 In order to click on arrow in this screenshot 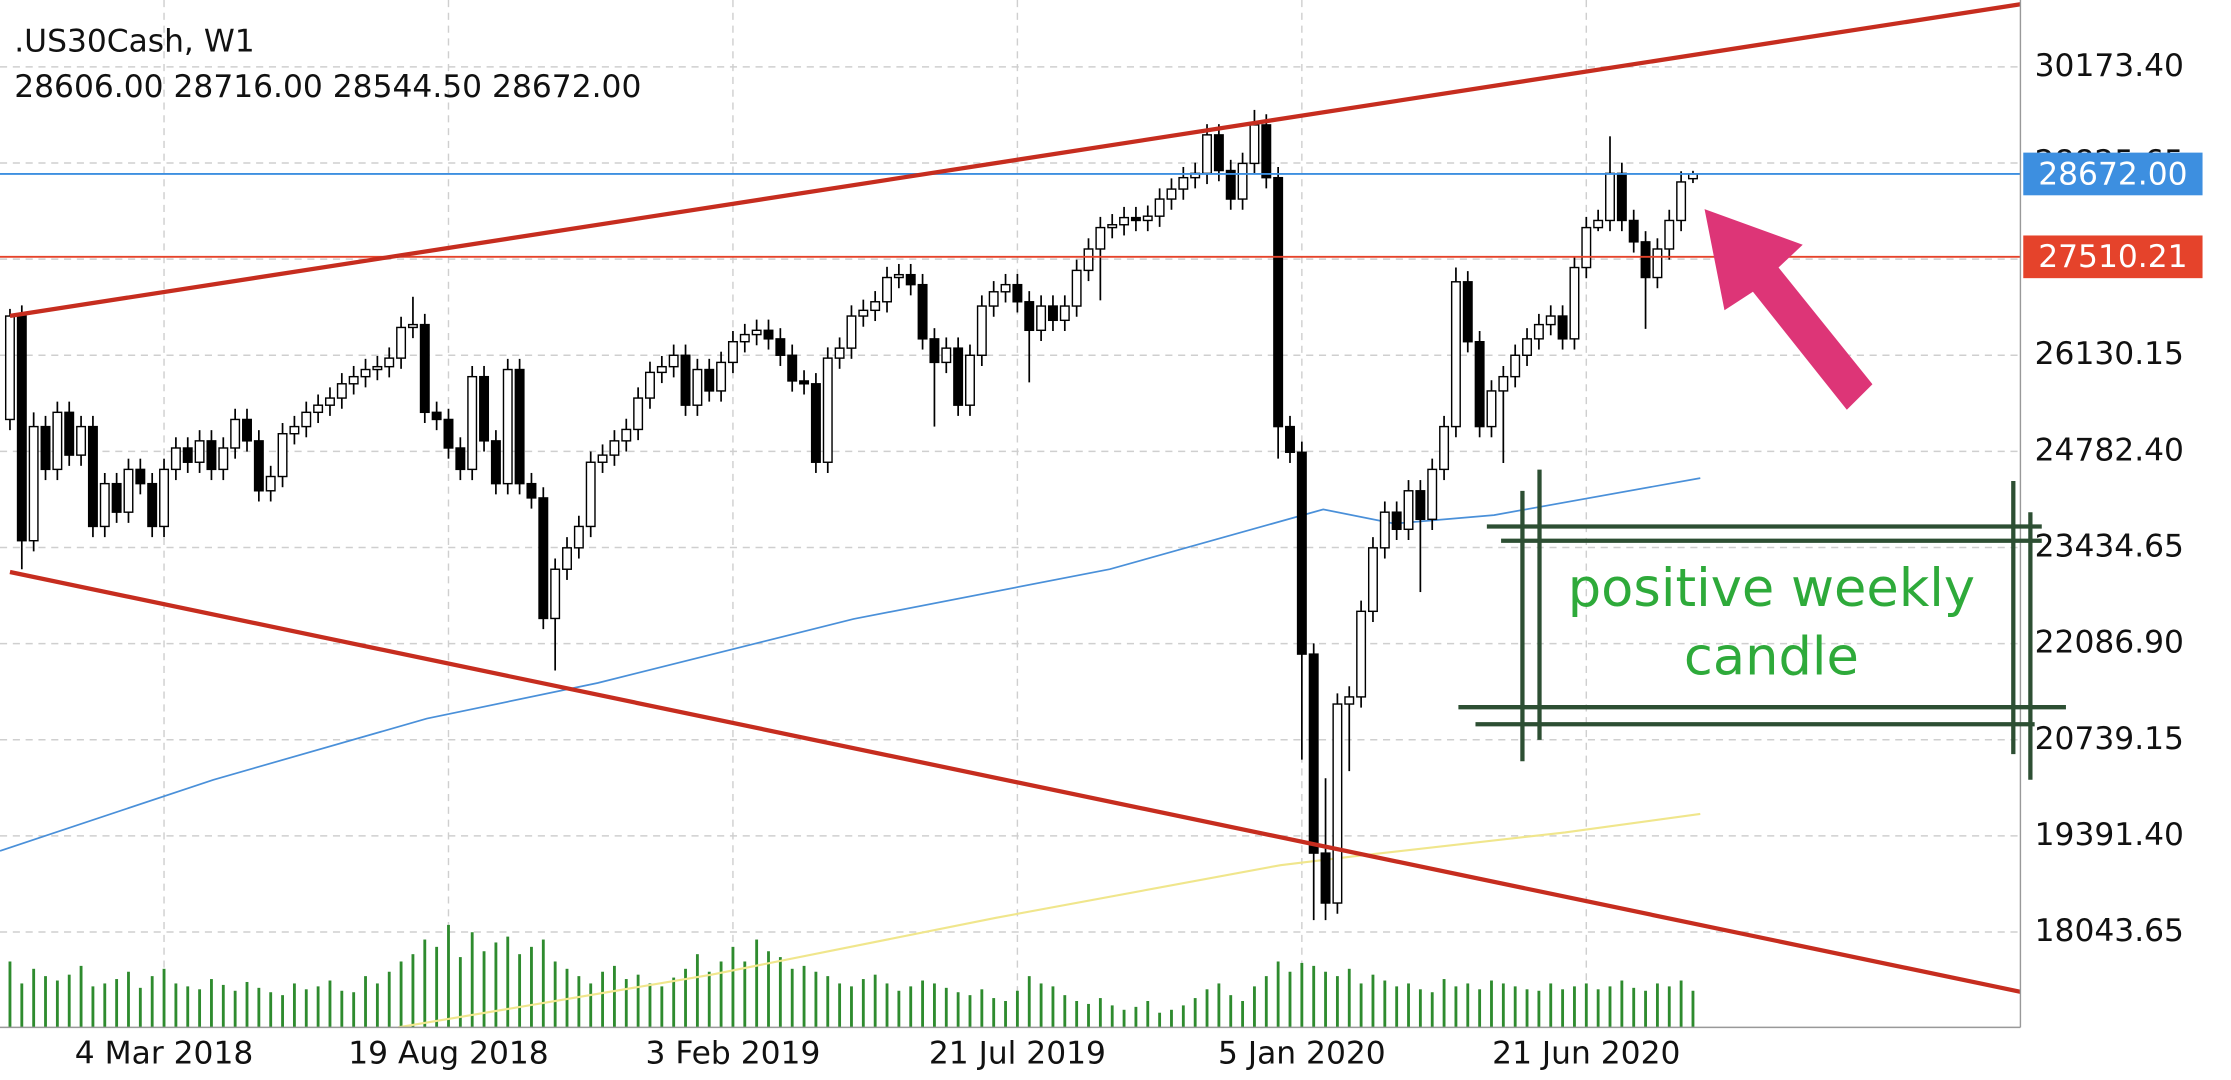, I will do `click(1788, 309)`.